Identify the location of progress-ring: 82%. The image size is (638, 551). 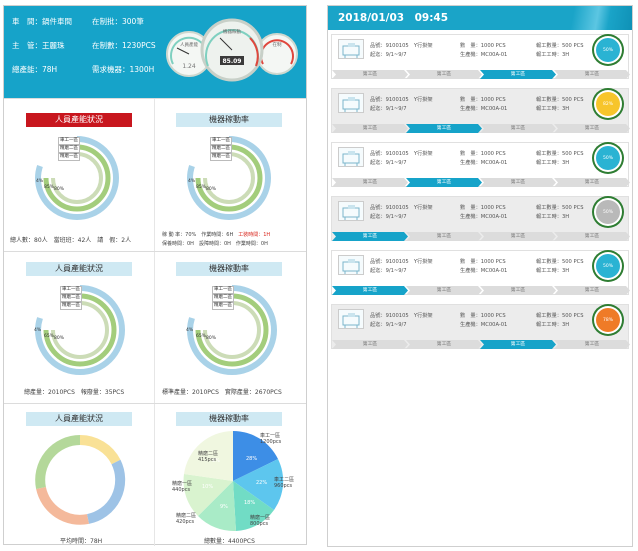
(608, 104).